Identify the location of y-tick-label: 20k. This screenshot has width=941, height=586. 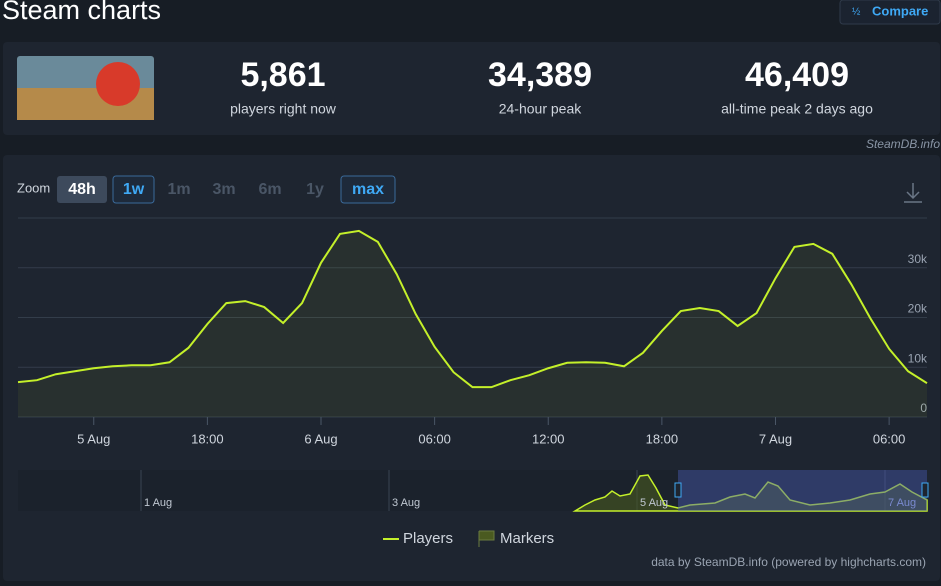
(918, 309).